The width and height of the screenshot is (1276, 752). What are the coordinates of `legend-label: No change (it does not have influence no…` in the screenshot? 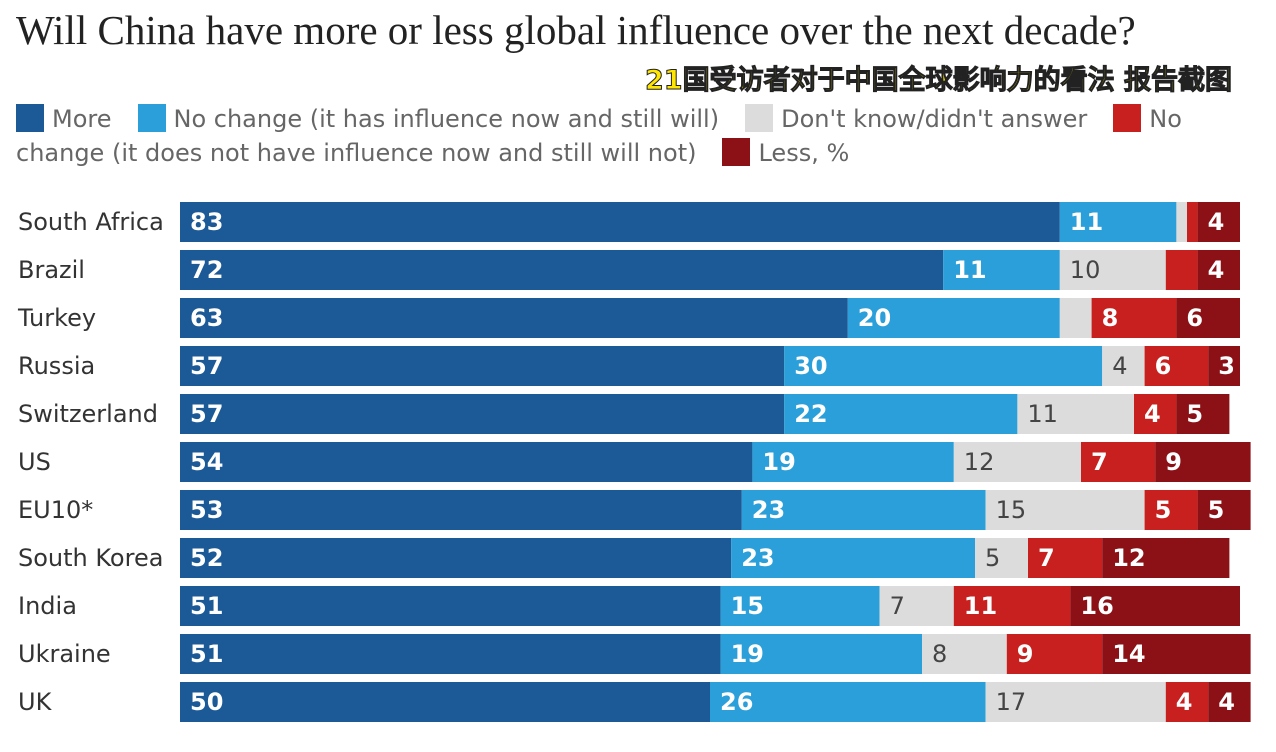 It's located at (599, 136).